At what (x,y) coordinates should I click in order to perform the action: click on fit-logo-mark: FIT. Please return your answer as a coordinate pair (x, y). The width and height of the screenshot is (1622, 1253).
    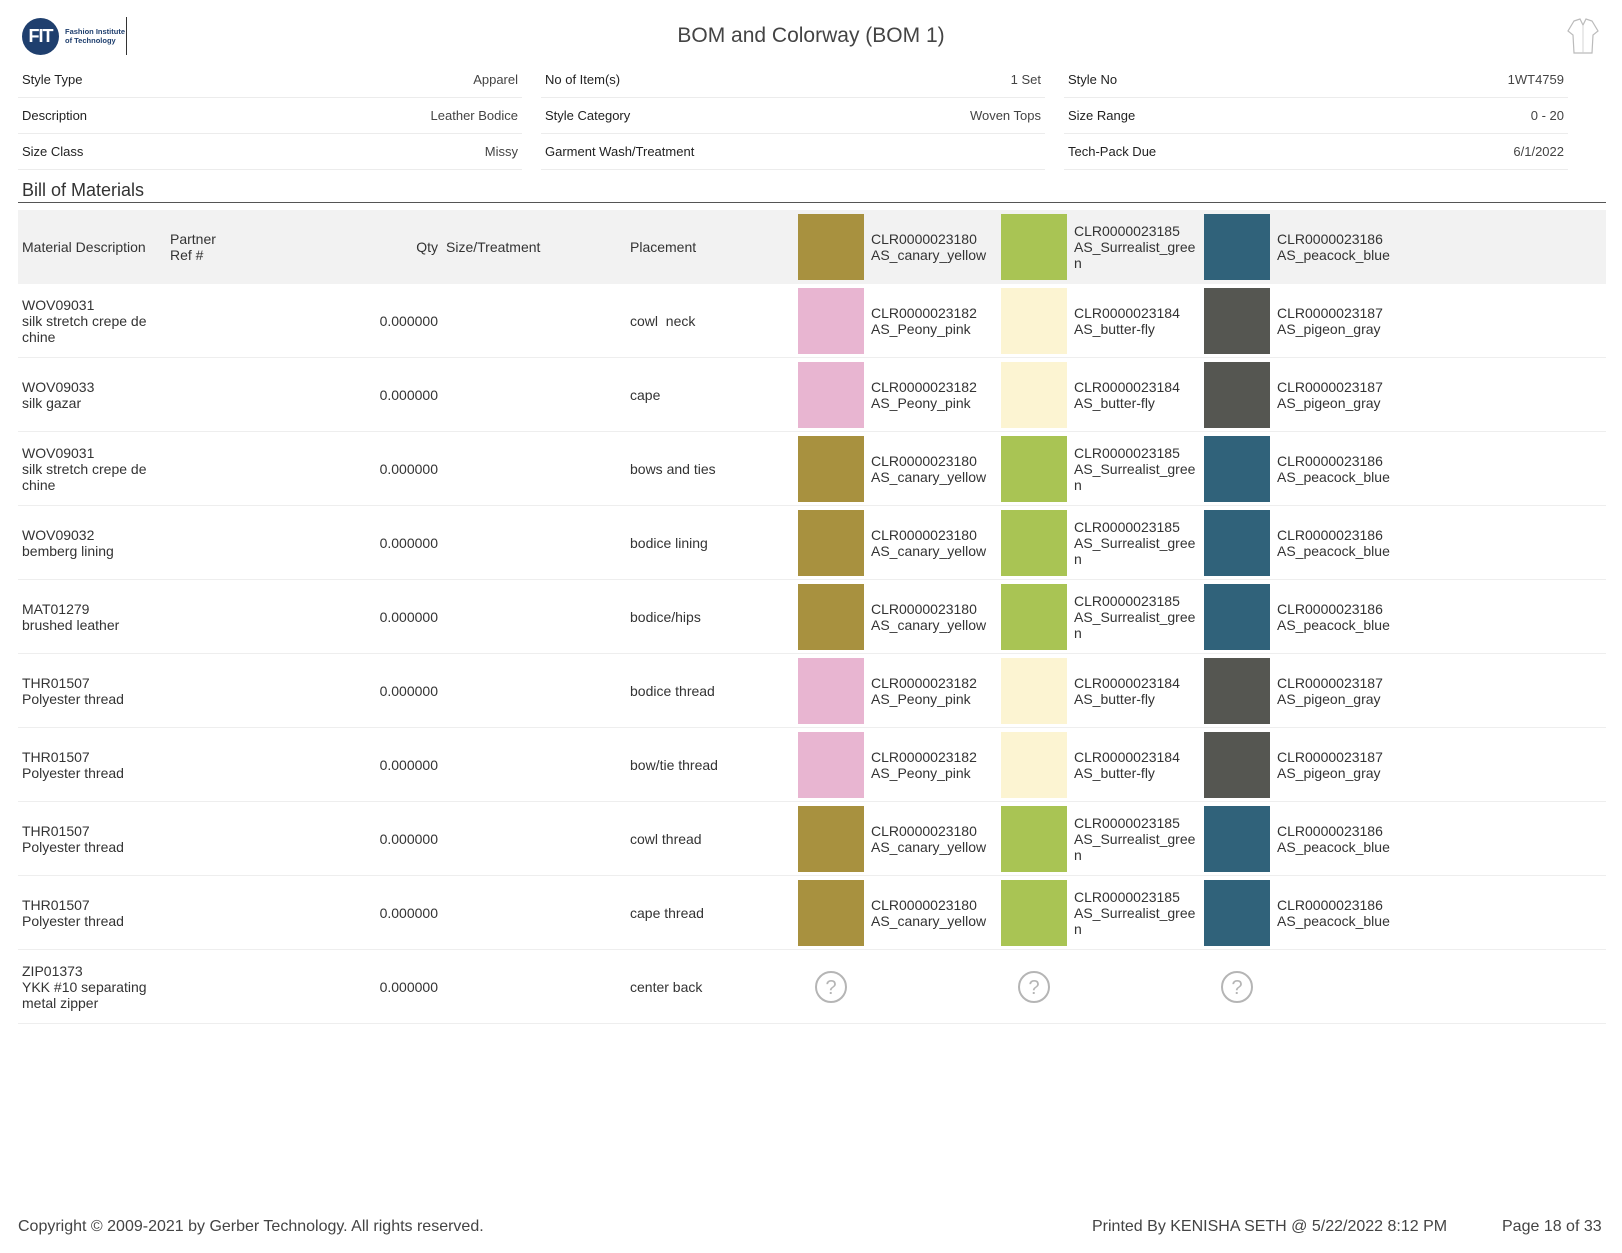
    Looking at the image, I should click on (40, 36).